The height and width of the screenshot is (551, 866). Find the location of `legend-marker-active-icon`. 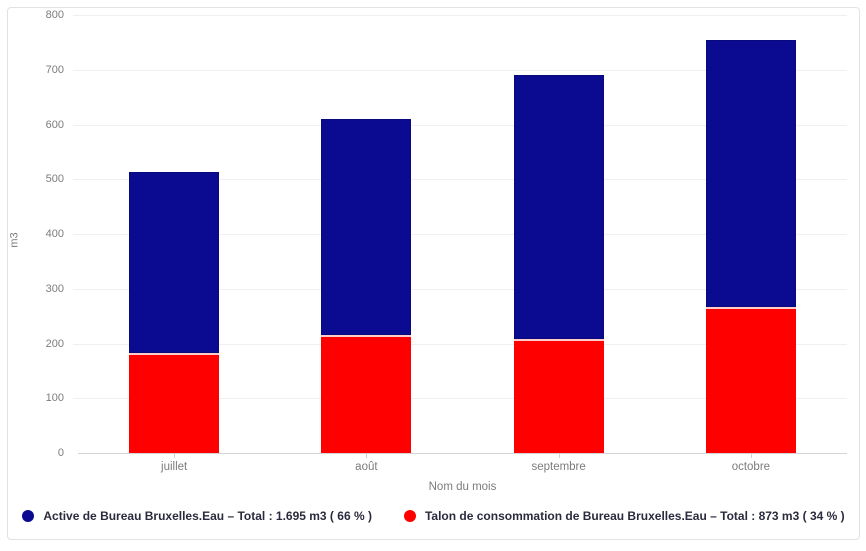

legend-marker-active-icon is located at coordinates (28, 516).